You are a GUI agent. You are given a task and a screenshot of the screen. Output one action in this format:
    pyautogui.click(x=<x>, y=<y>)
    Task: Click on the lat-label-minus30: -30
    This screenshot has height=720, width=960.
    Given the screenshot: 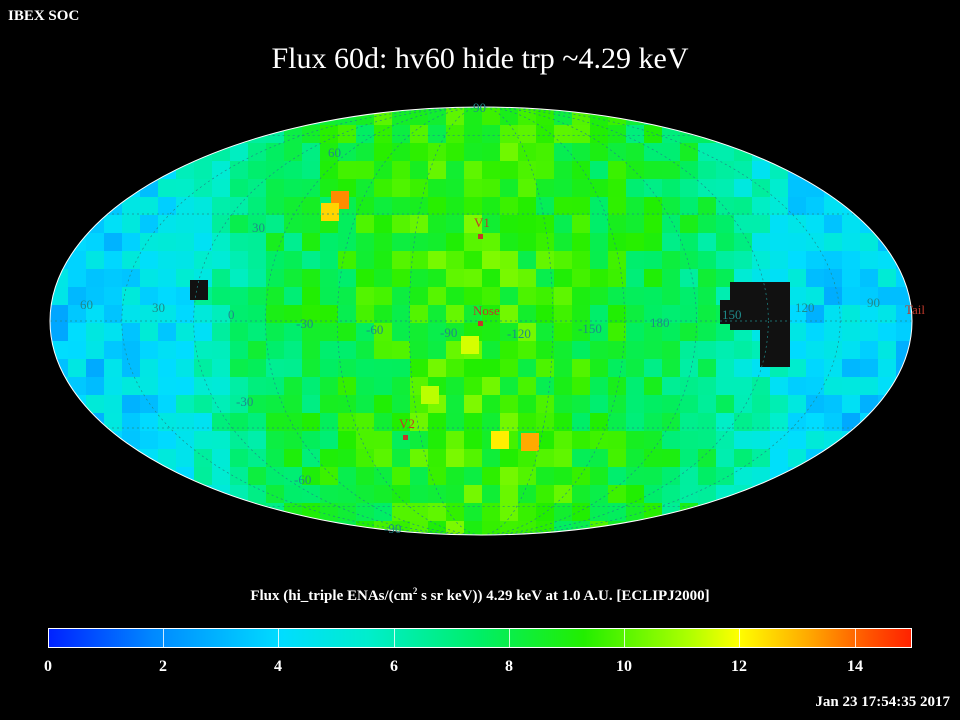 What is the action you would take?
    pyautogui.click(x=244, y=401)
    